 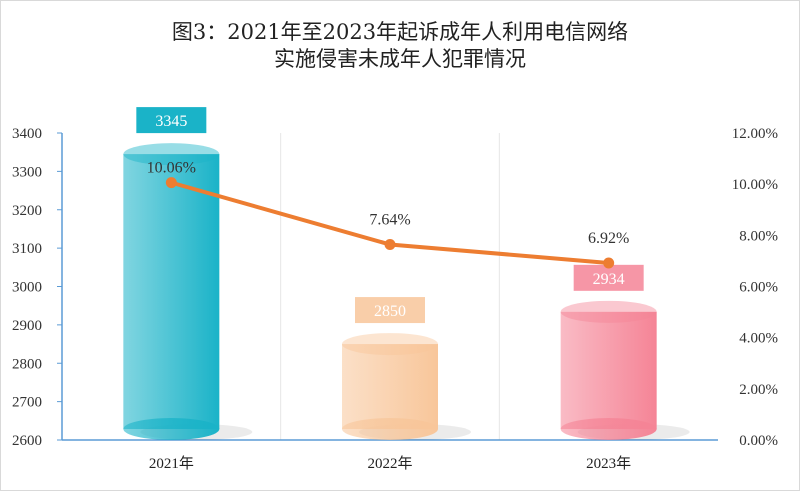 What do you see at coordinates (758, 390) in the screenshot?
I see `right-tick-label: 2.00%` at bounding box center [758, 390].